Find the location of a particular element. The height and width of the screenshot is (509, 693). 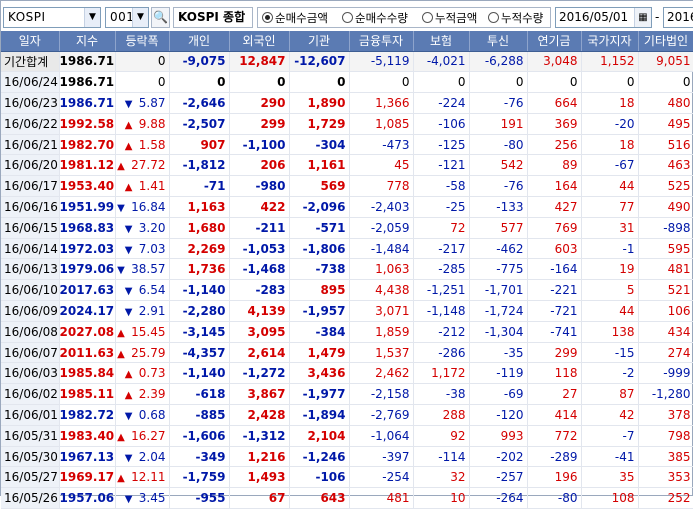

search-button: 🔍 is located at coordinates (160, 17).